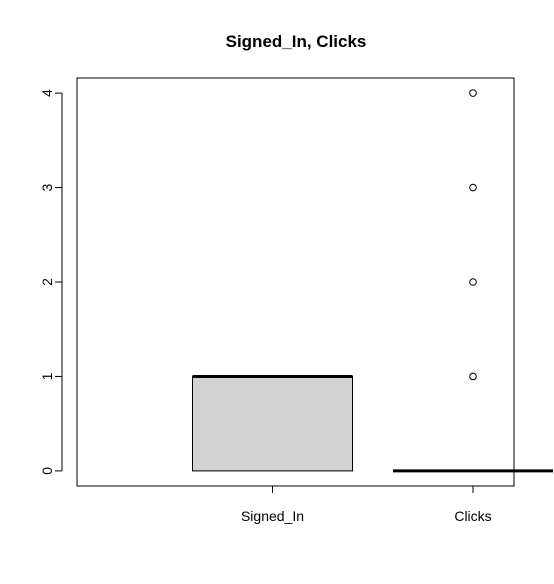 This screenshot has height=584, width=554. What do you see at coordinates (472, 516) in the screenshot?
I see `x-tick-label: Clicks` at bounding box center [472, 516].